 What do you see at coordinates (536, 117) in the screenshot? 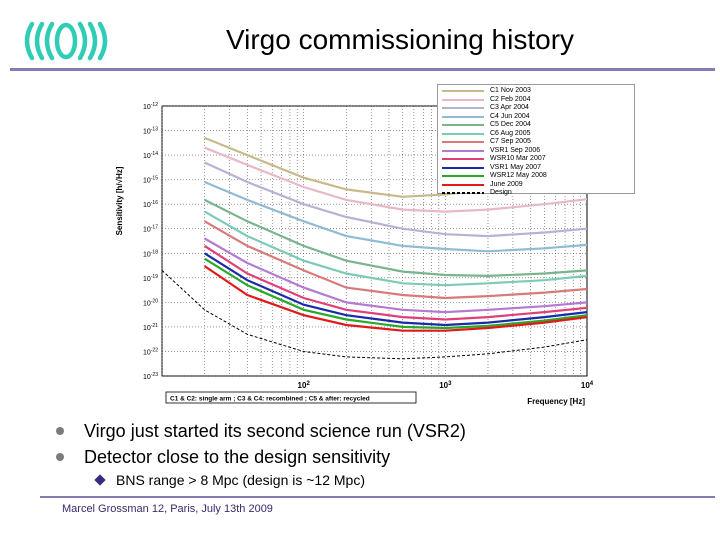
I see `legend-entry: C4 Jun 2004` at bounding box center [536, 117].